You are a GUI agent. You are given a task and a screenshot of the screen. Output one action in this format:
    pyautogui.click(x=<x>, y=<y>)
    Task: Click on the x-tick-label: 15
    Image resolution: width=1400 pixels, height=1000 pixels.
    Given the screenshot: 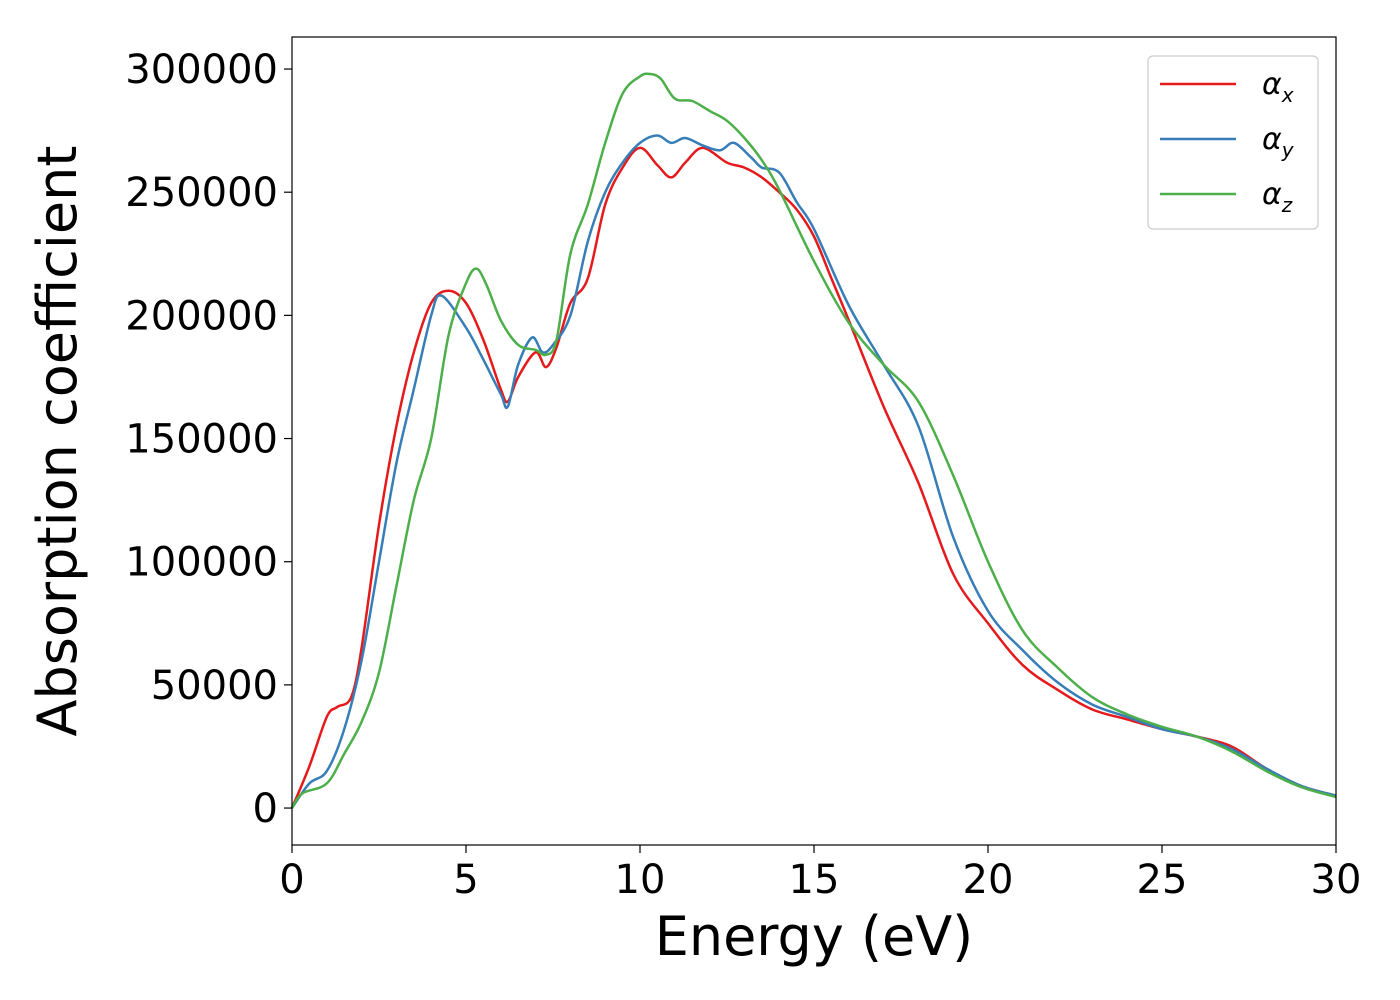 What is the action you would take?
    pyautogui.click(x=814, y=880)
    